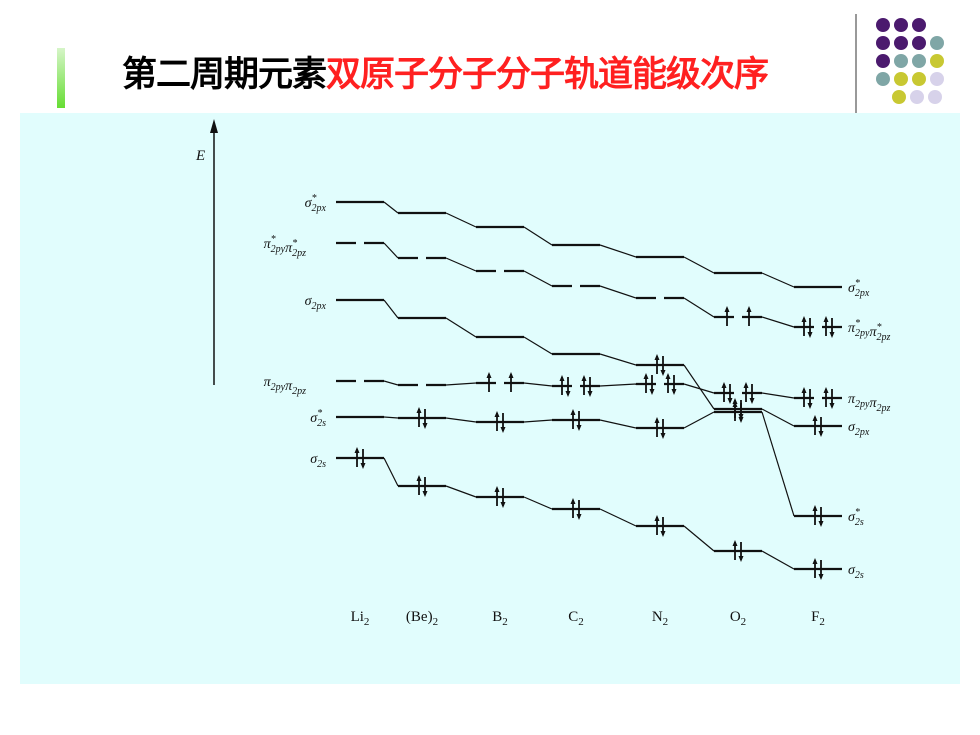 This screenshot has height=735, width=980. Describe the element at coordinates (859, 288) in the screenshot. I see `orbital-label: σ* 2px` at that location.